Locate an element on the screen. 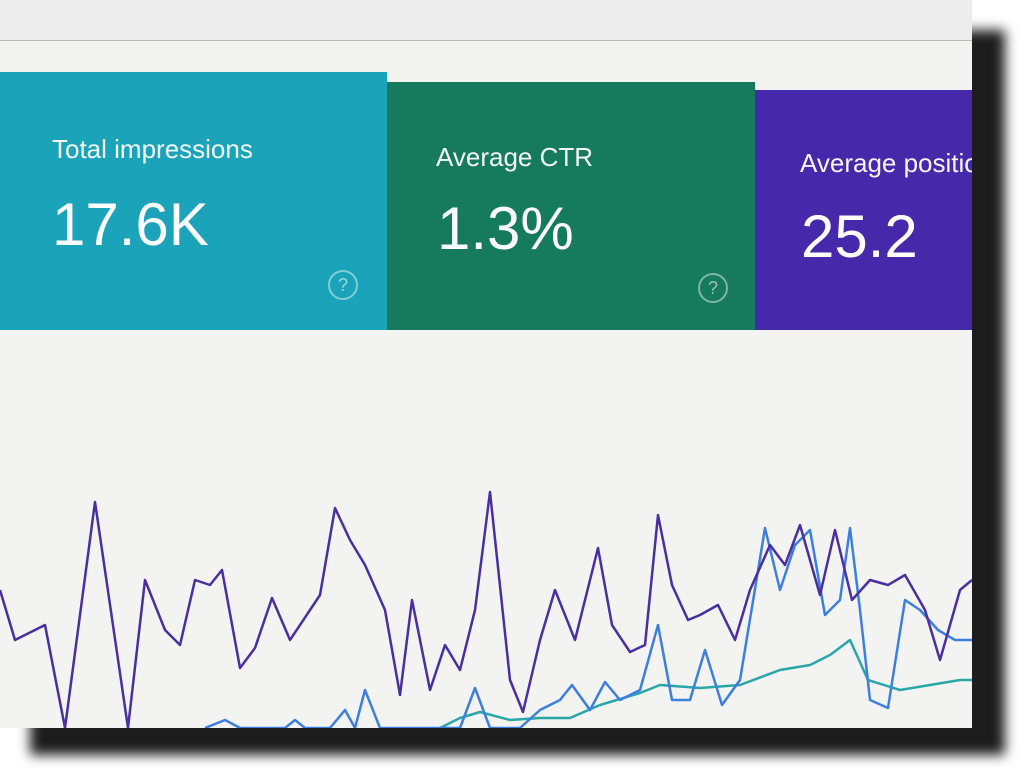 This screenshot has width=1024, height=781. metric-card: Total impressions 17.6K ? is located at coordinates (193, 201).